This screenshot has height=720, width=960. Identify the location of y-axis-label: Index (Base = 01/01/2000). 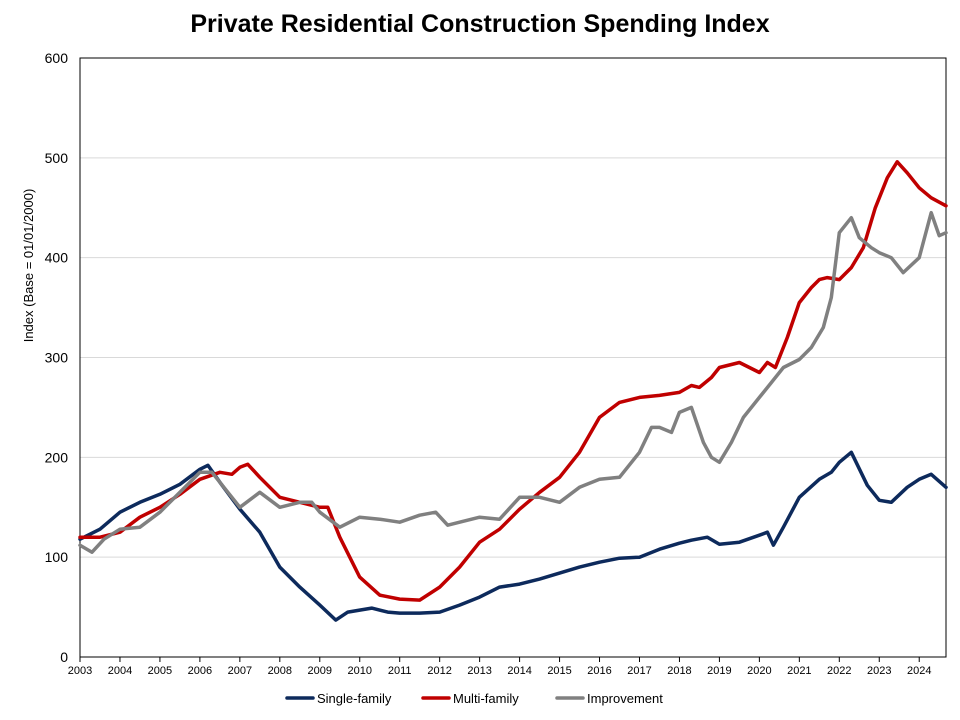
(28, 266).